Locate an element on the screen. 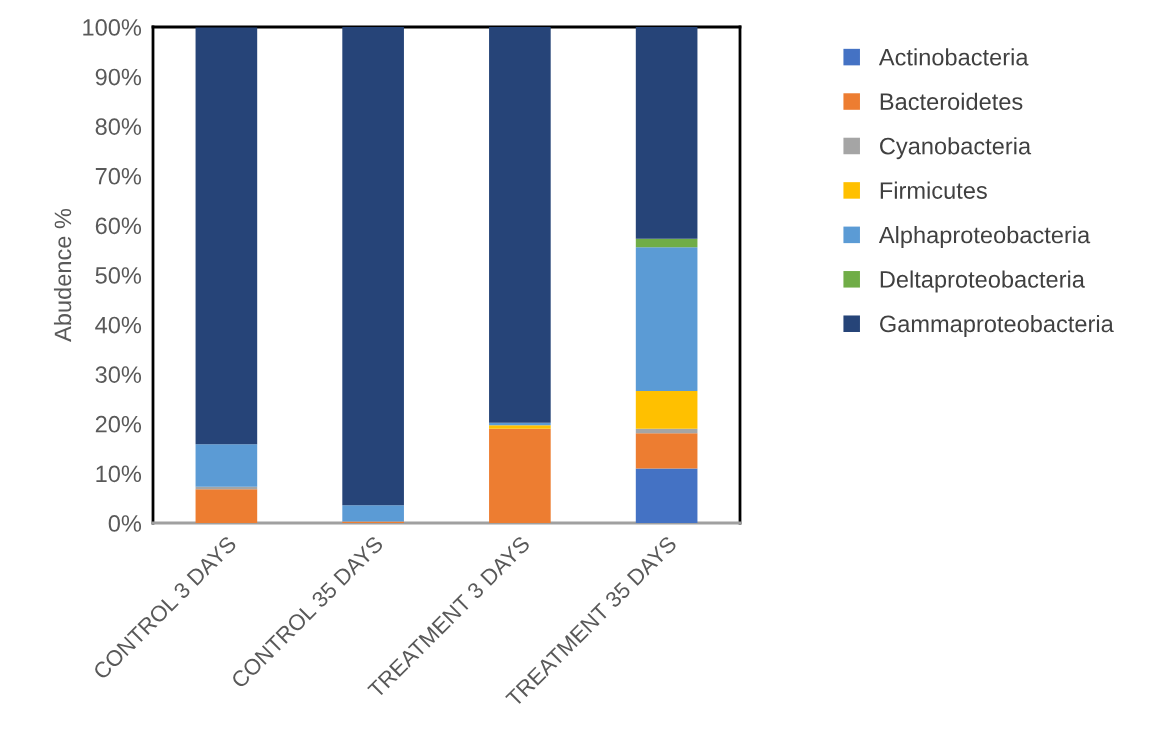 The image size is (1163, 738). y-tick-label: 100% is located at coordinates (112, 27).